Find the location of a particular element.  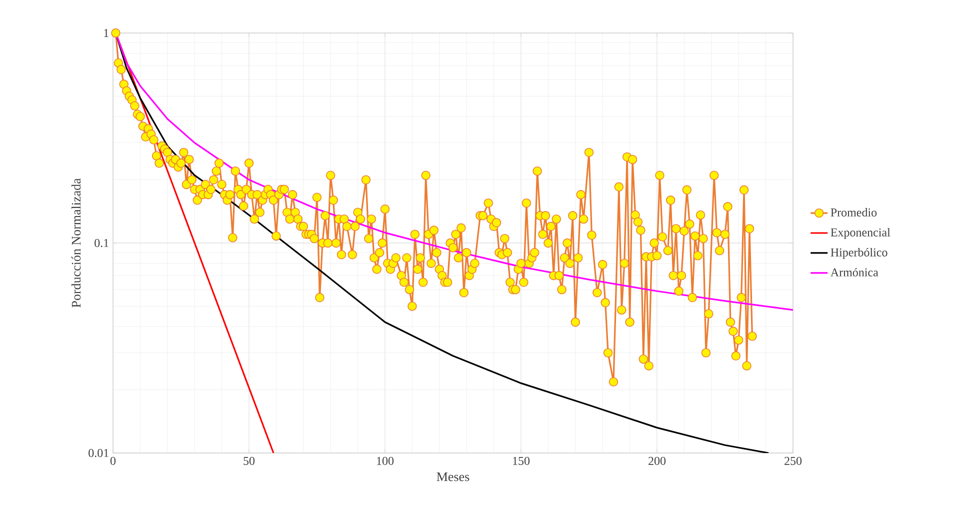

x-tick-label: 150 is located at coordinates (521, 460).